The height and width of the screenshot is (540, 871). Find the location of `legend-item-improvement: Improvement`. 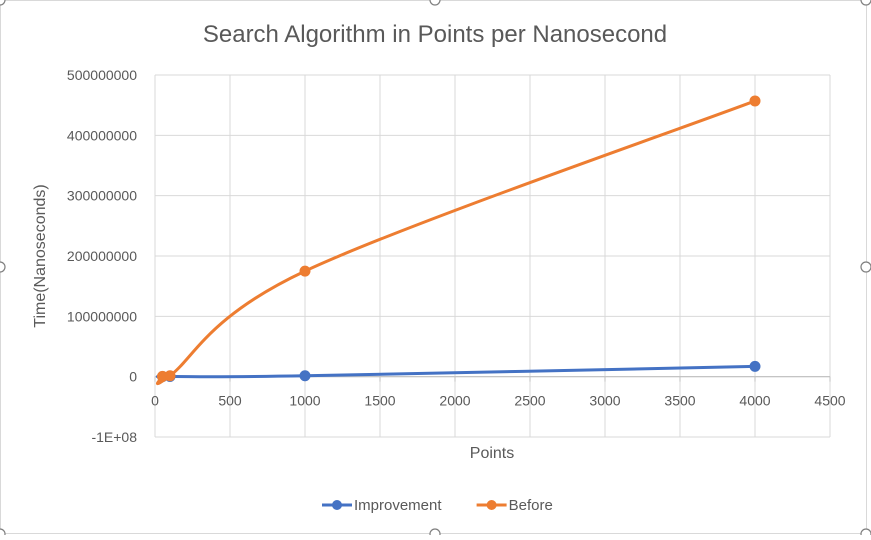

legend-item-improvement: Improvement is located at coordinates (382, 505).